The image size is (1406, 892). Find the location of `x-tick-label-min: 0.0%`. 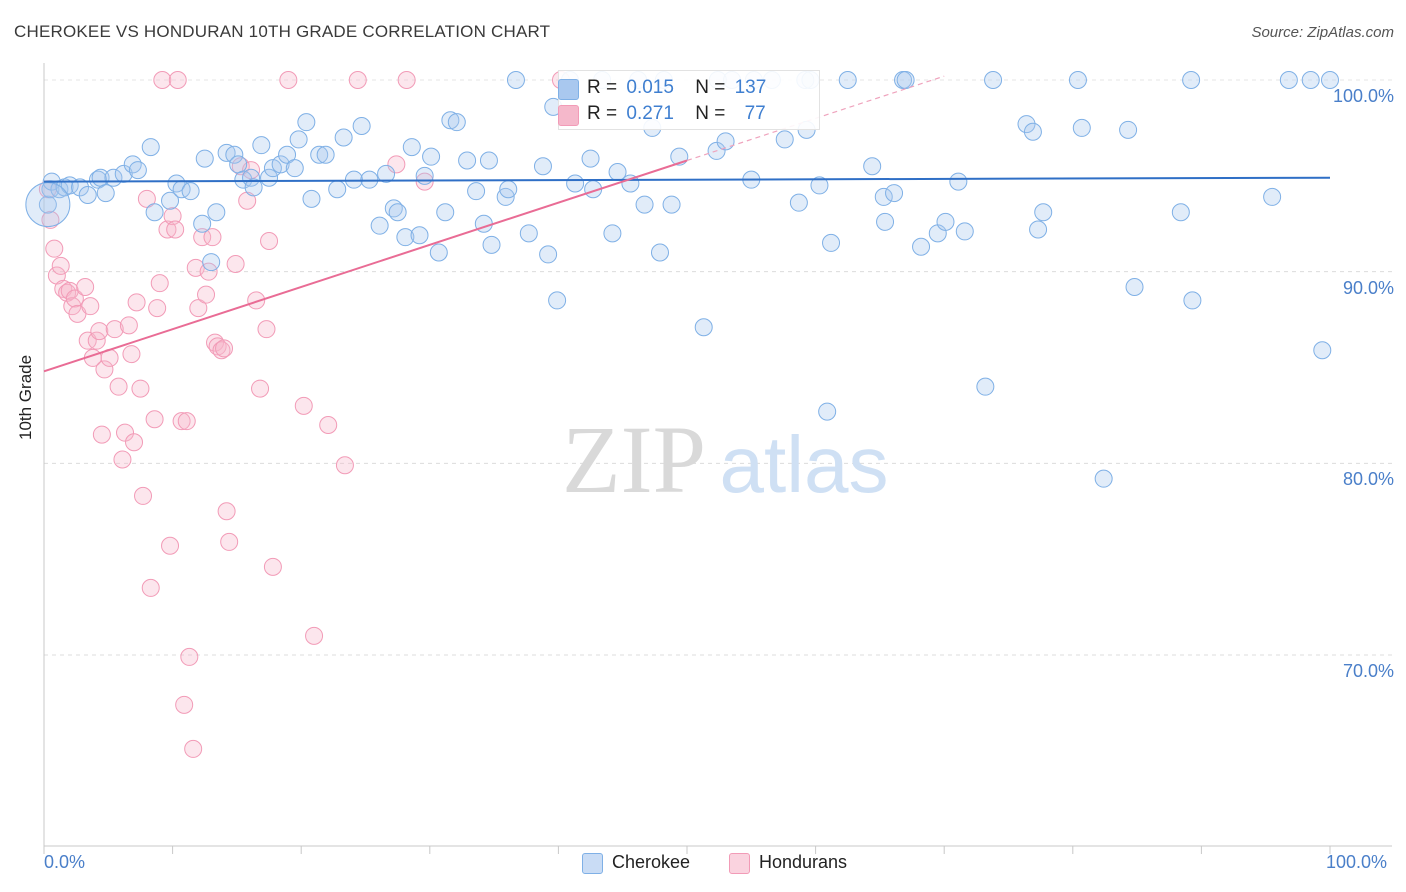

x-tick-label-min: 0.0% is located at coordinates (65, 862).